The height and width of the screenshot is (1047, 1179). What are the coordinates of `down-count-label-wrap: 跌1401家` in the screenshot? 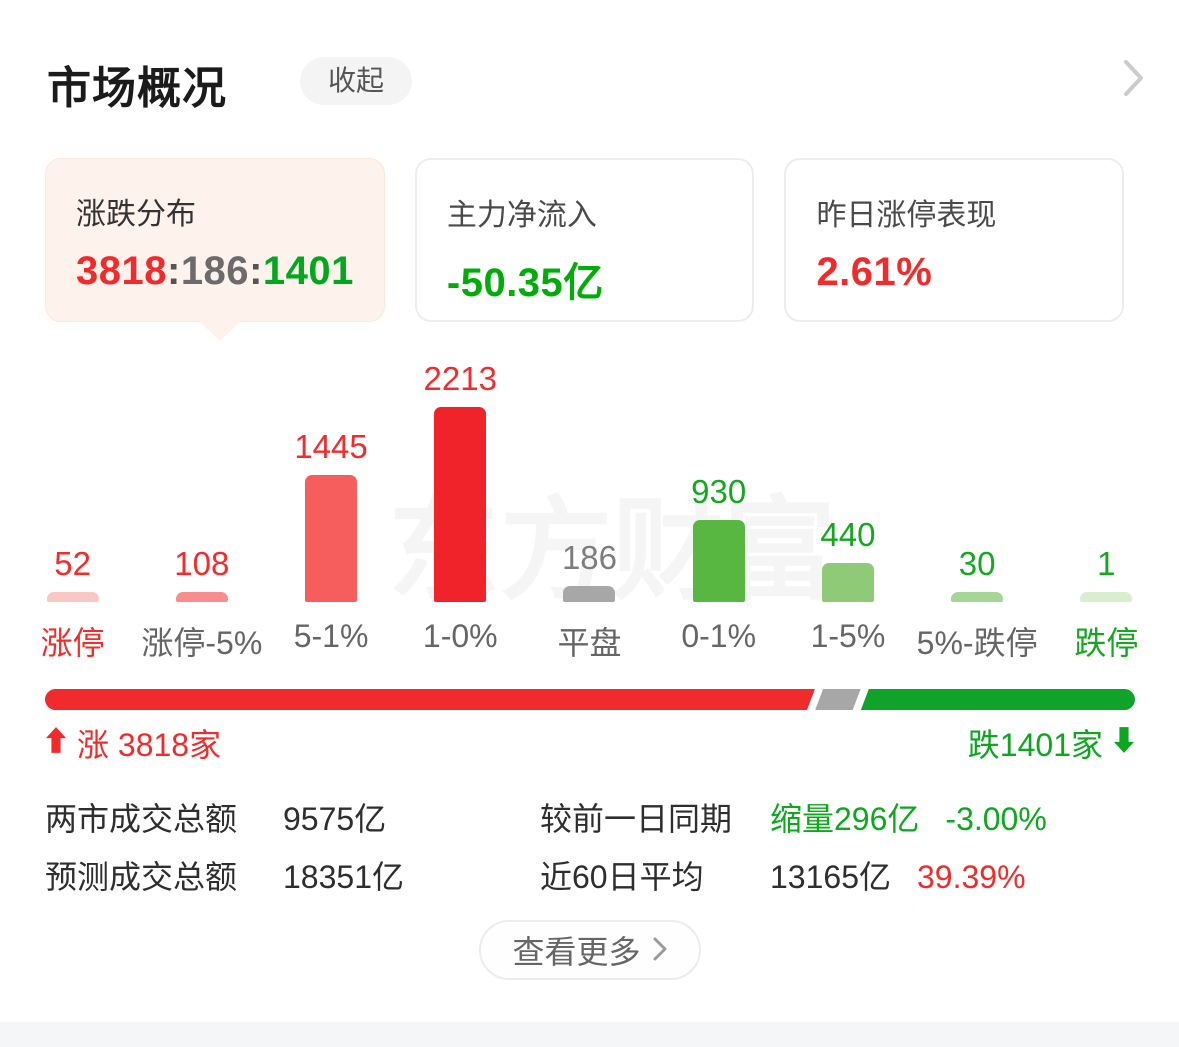 It's located at (1051, 743).